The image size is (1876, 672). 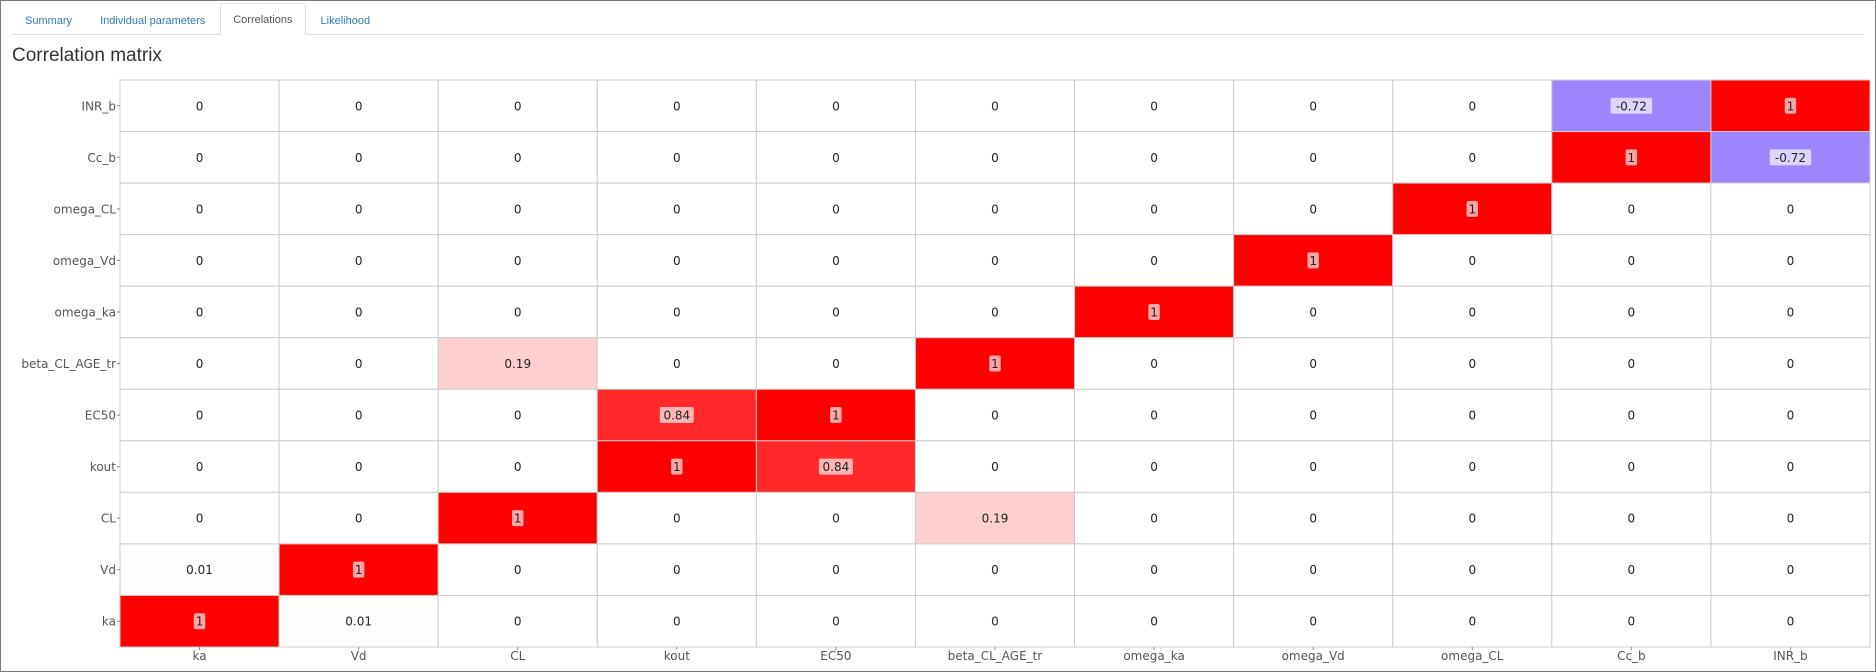 What do you see at coordinates (677, 656) in the screenshot?
I see `x-tick-label: kout` at bounding box center [677, 656].